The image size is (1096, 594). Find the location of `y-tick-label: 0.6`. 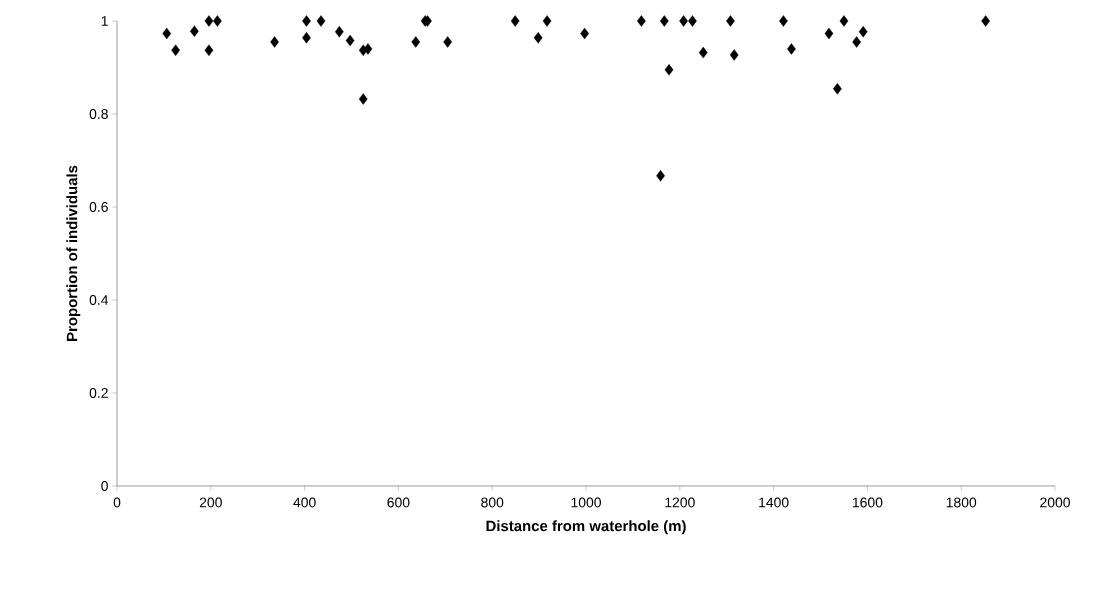

y-tick-label: 0.6 is located at coordinates (98, 207).